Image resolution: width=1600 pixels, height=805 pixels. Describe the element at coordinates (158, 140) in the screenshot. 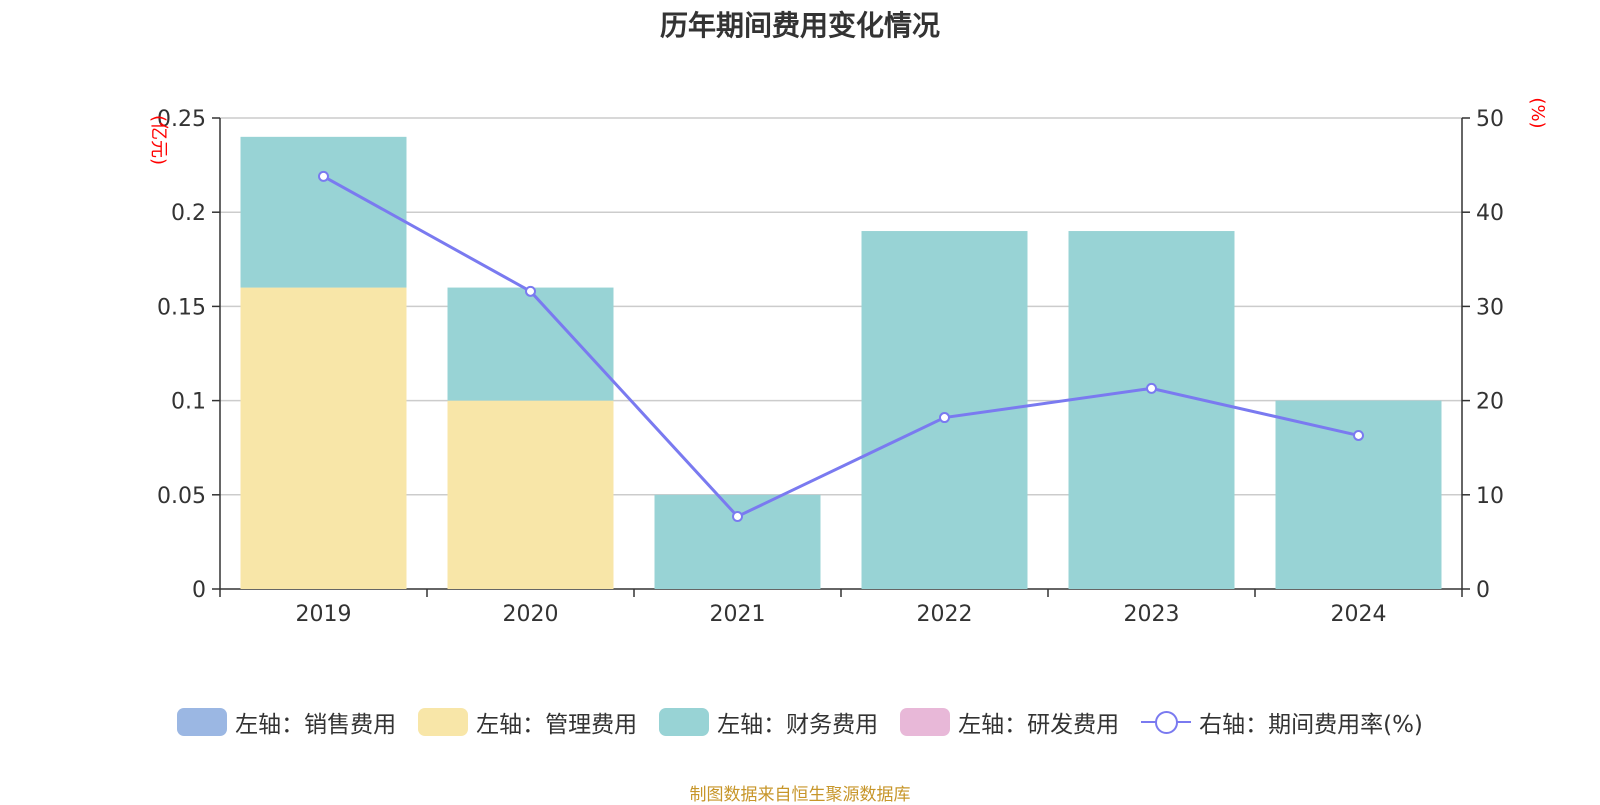

I see `left-unit-label: (亿元)` at that location.